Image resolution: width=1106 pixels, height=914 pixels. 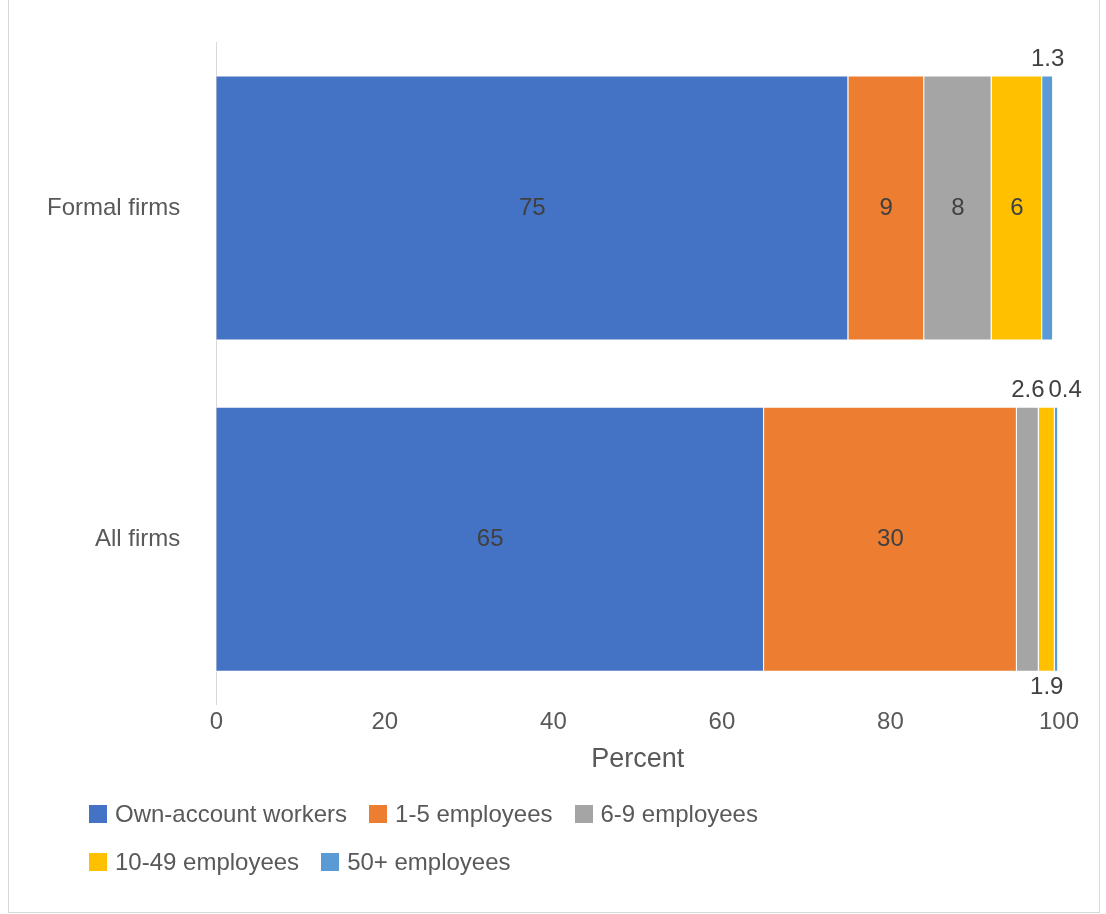 What do you see at coordinates (114, 206) in the screenshot?
I see `y-tick-label: Formal firms` at bounding box center [114, 206].